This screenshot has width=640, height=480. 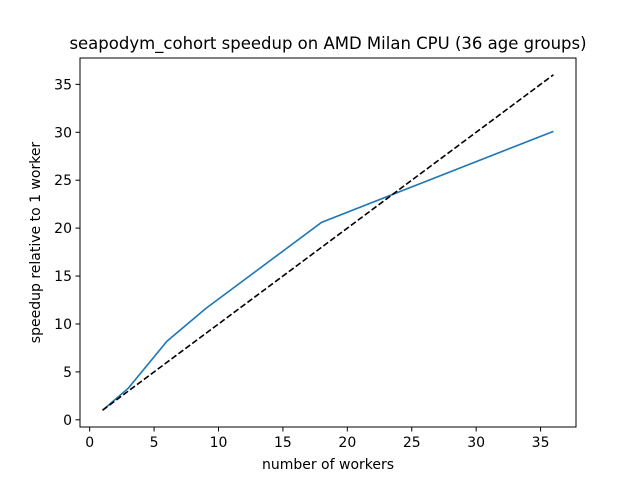 I want to click on x-tick-label: 5, so click(x=154, y=443).